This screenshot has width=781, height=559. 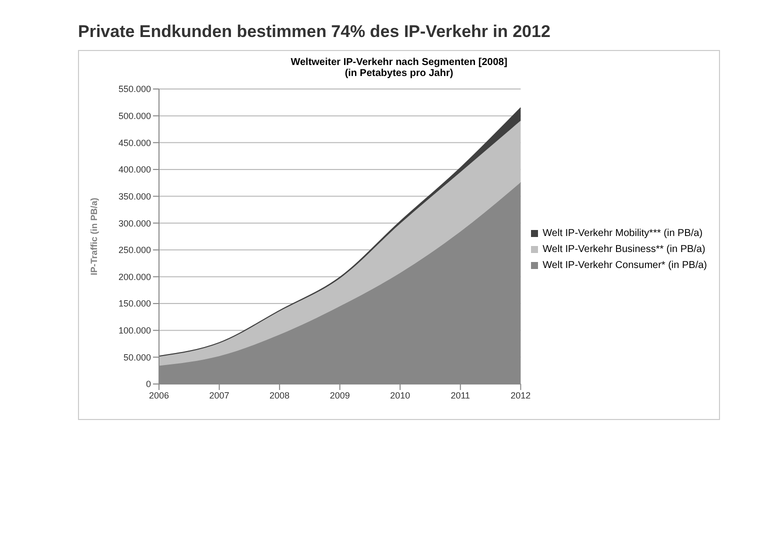 What do you see at coordinates (340, 395) in the screenshot?
I see `x-tick-label: 2009` at bounding box center [340, 395].